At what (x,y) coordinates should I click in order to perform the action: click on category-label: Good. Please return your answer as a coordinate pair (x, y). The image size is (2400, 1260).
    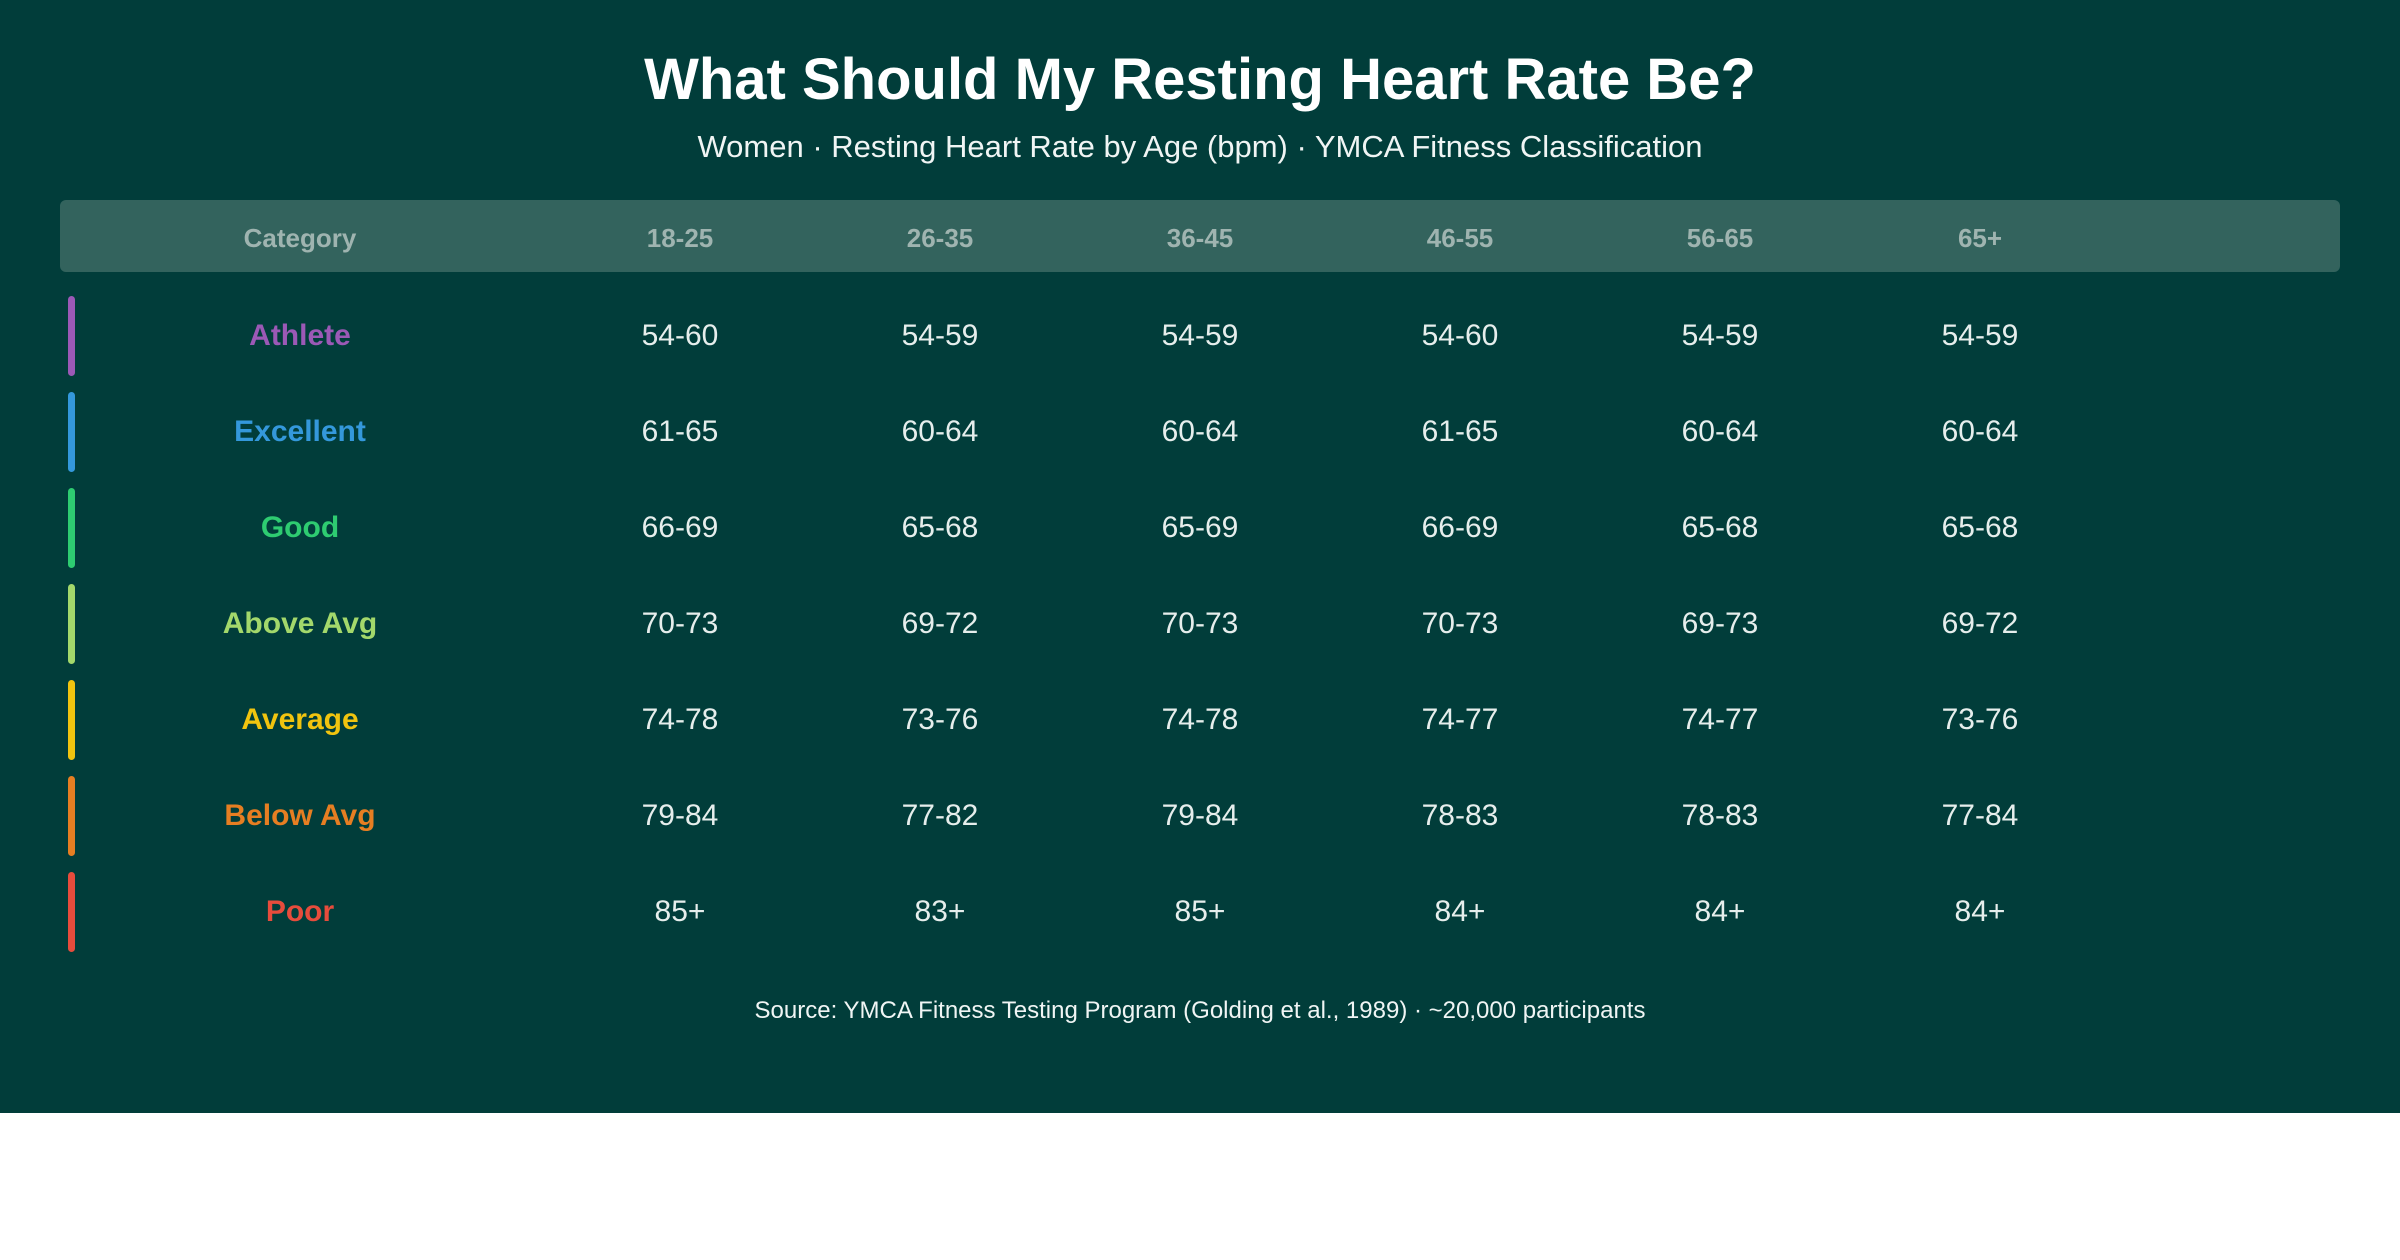
    Looking at the image, I should click on (300, 527).